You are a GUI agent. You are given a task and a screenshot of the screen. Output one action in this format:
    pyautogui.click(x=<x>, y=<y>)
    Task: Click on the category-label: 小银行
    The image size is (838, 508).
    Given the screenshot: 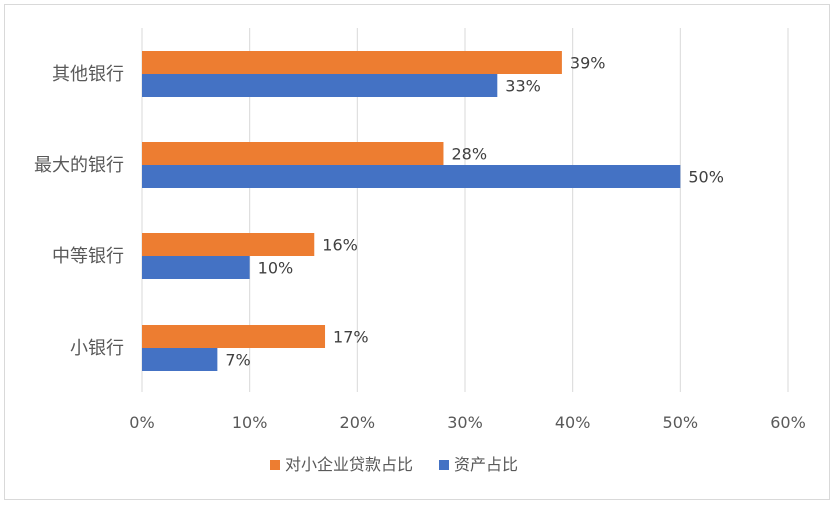 What is the action you would take?
    pyautogui.click(x=97, y=348)
    